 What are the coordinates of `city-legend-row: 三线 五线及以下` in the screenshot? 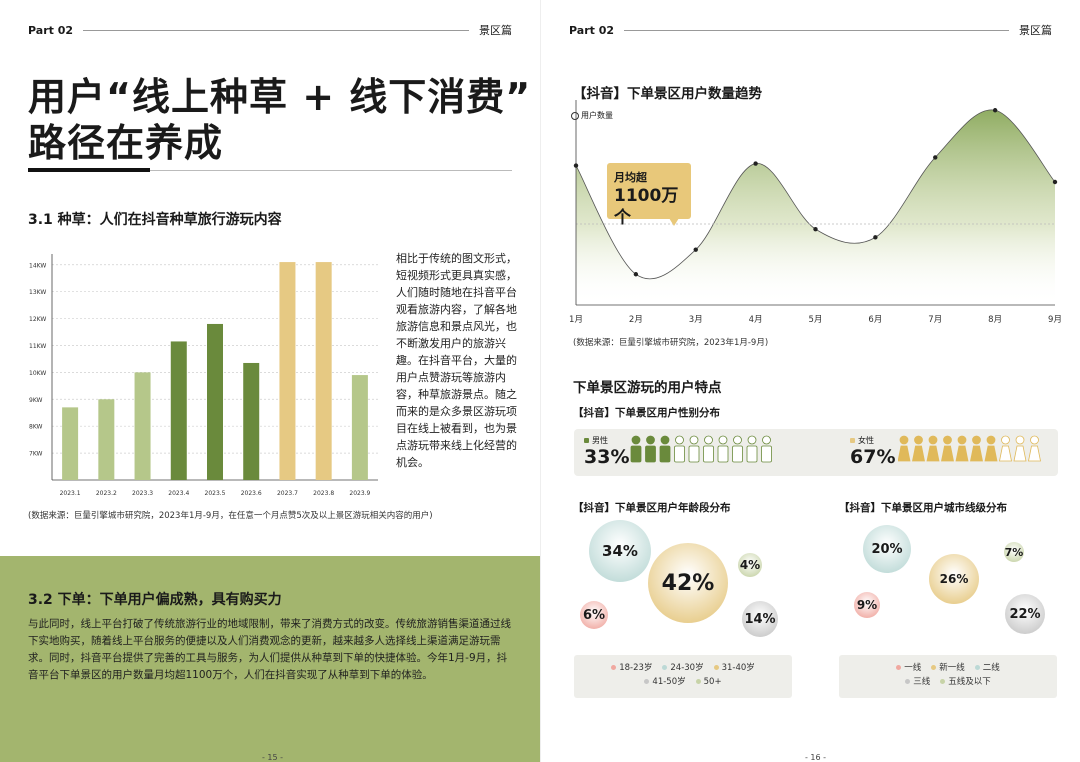 It's located at (948, 682).